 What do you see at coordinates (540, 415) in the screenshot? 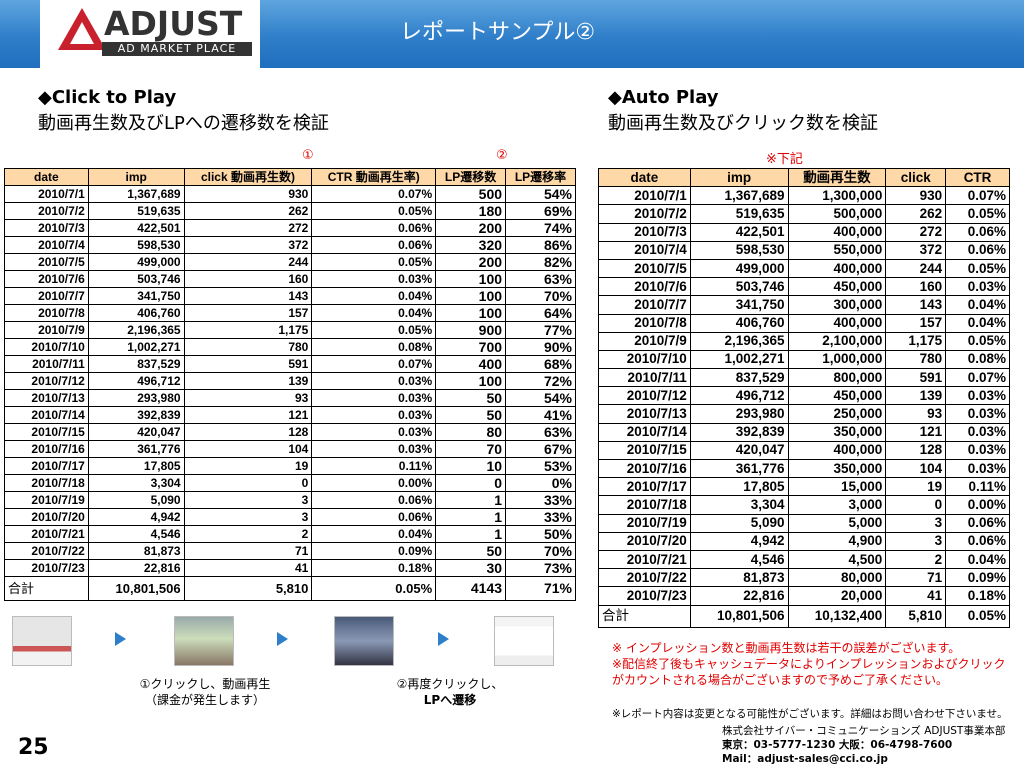
I see `table-cell: 41%` at bounding box center [540, 415].